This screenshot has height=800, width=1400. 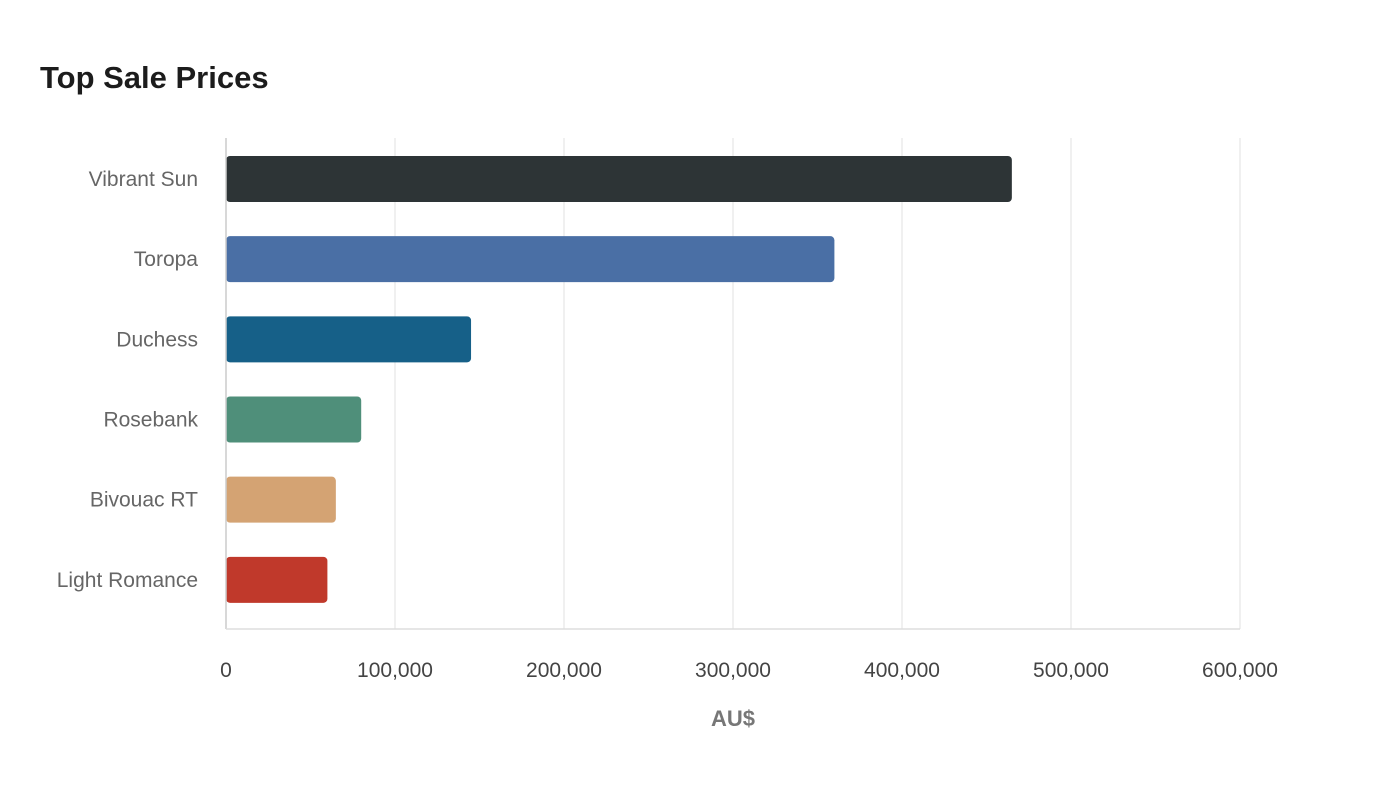 What do you see at coordinates (1240, 670) in the screenshot?
I see `x-tick-label: 600,000` at bounding box center [1240, 670].